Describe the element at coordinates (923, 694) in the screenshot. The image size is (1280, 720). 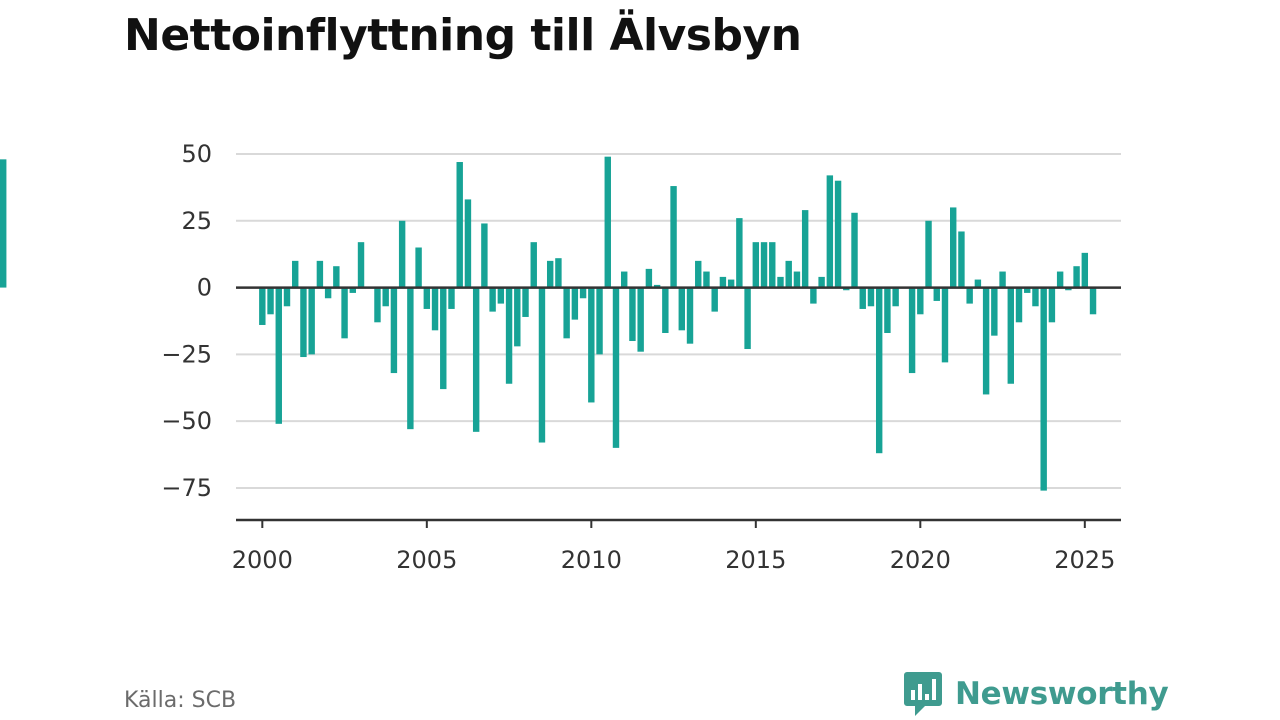
I see `newsworthy-logo-icon` at that location.